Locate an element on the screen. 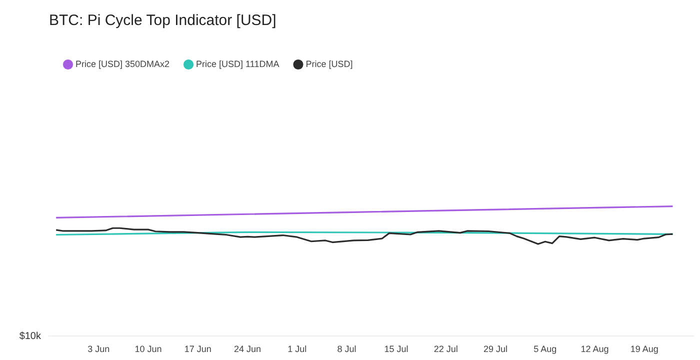 The image size is (700, 360). x-tick-label: 24 Jun is located at coordinates (247, 349).